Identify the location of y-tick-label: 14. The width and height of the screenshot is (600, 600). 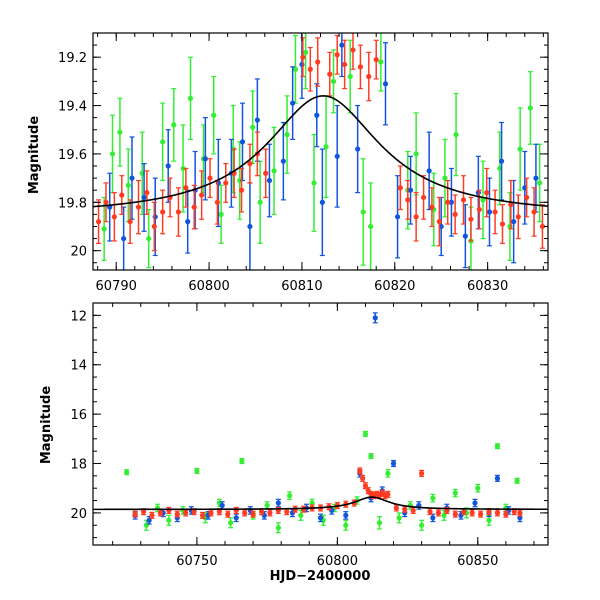
(78, 366).